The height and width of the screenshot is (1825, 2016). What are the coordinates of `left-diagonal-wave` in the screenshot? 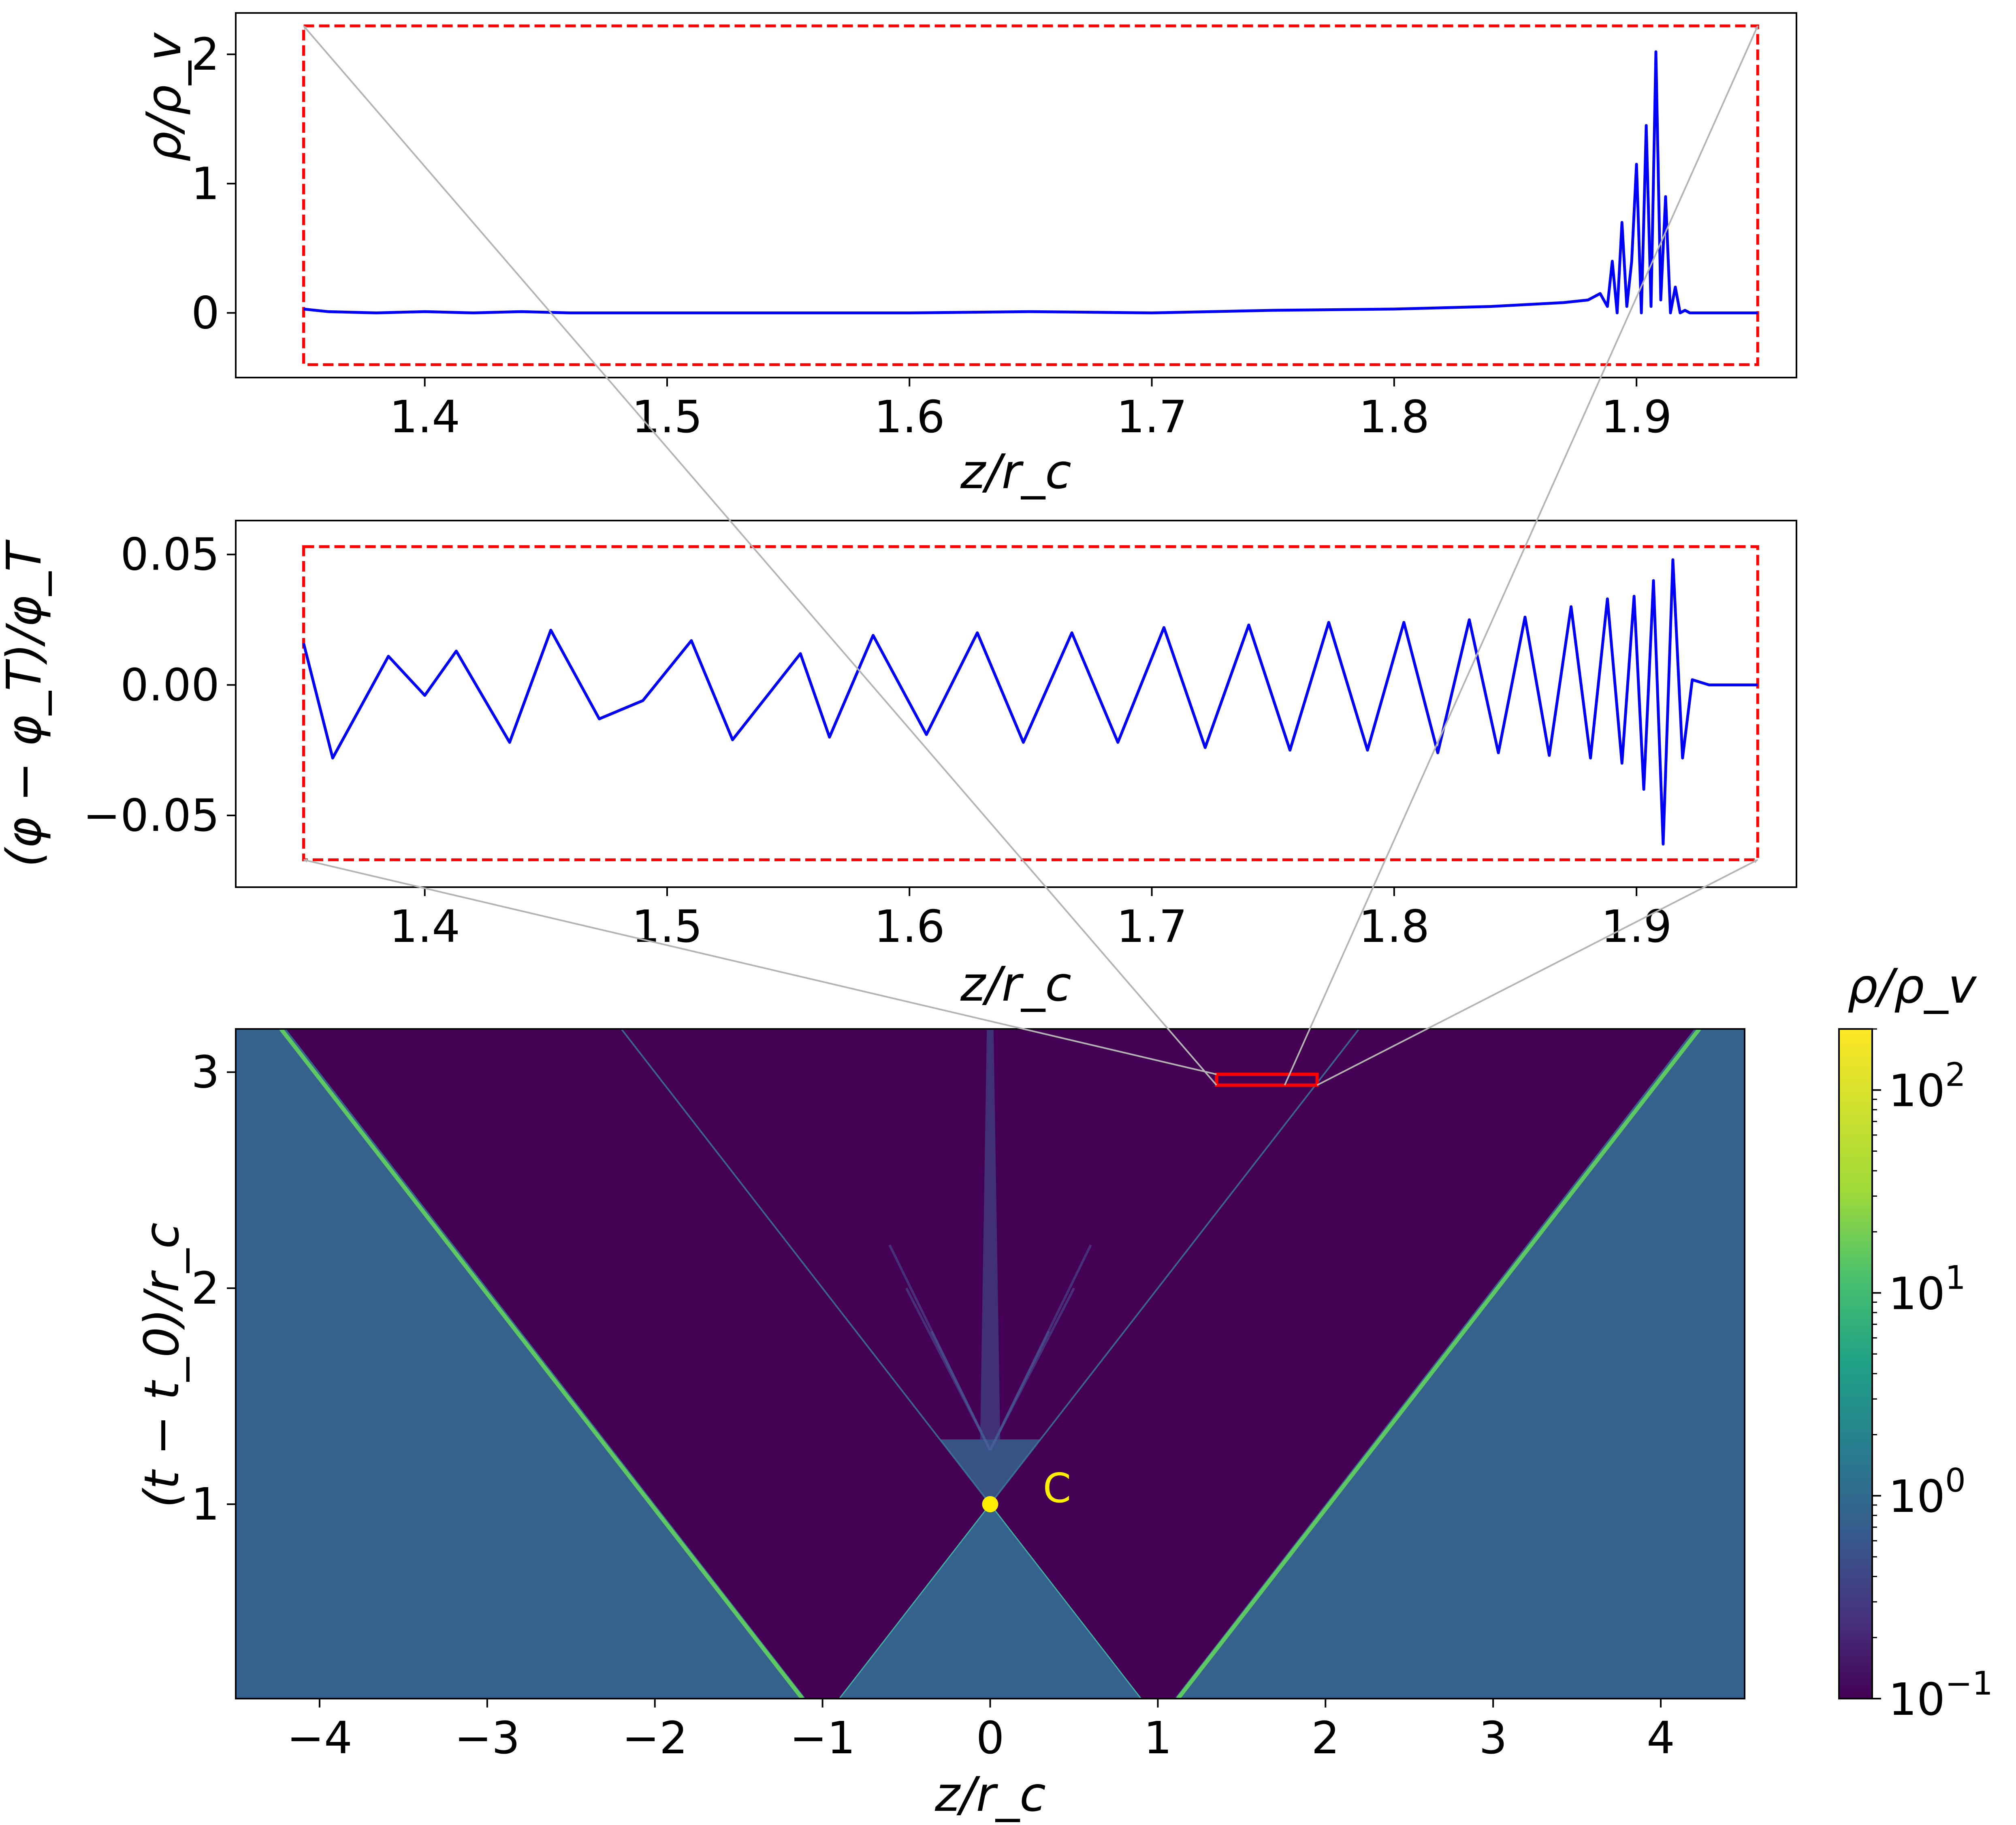 It's located at (806, 1267).